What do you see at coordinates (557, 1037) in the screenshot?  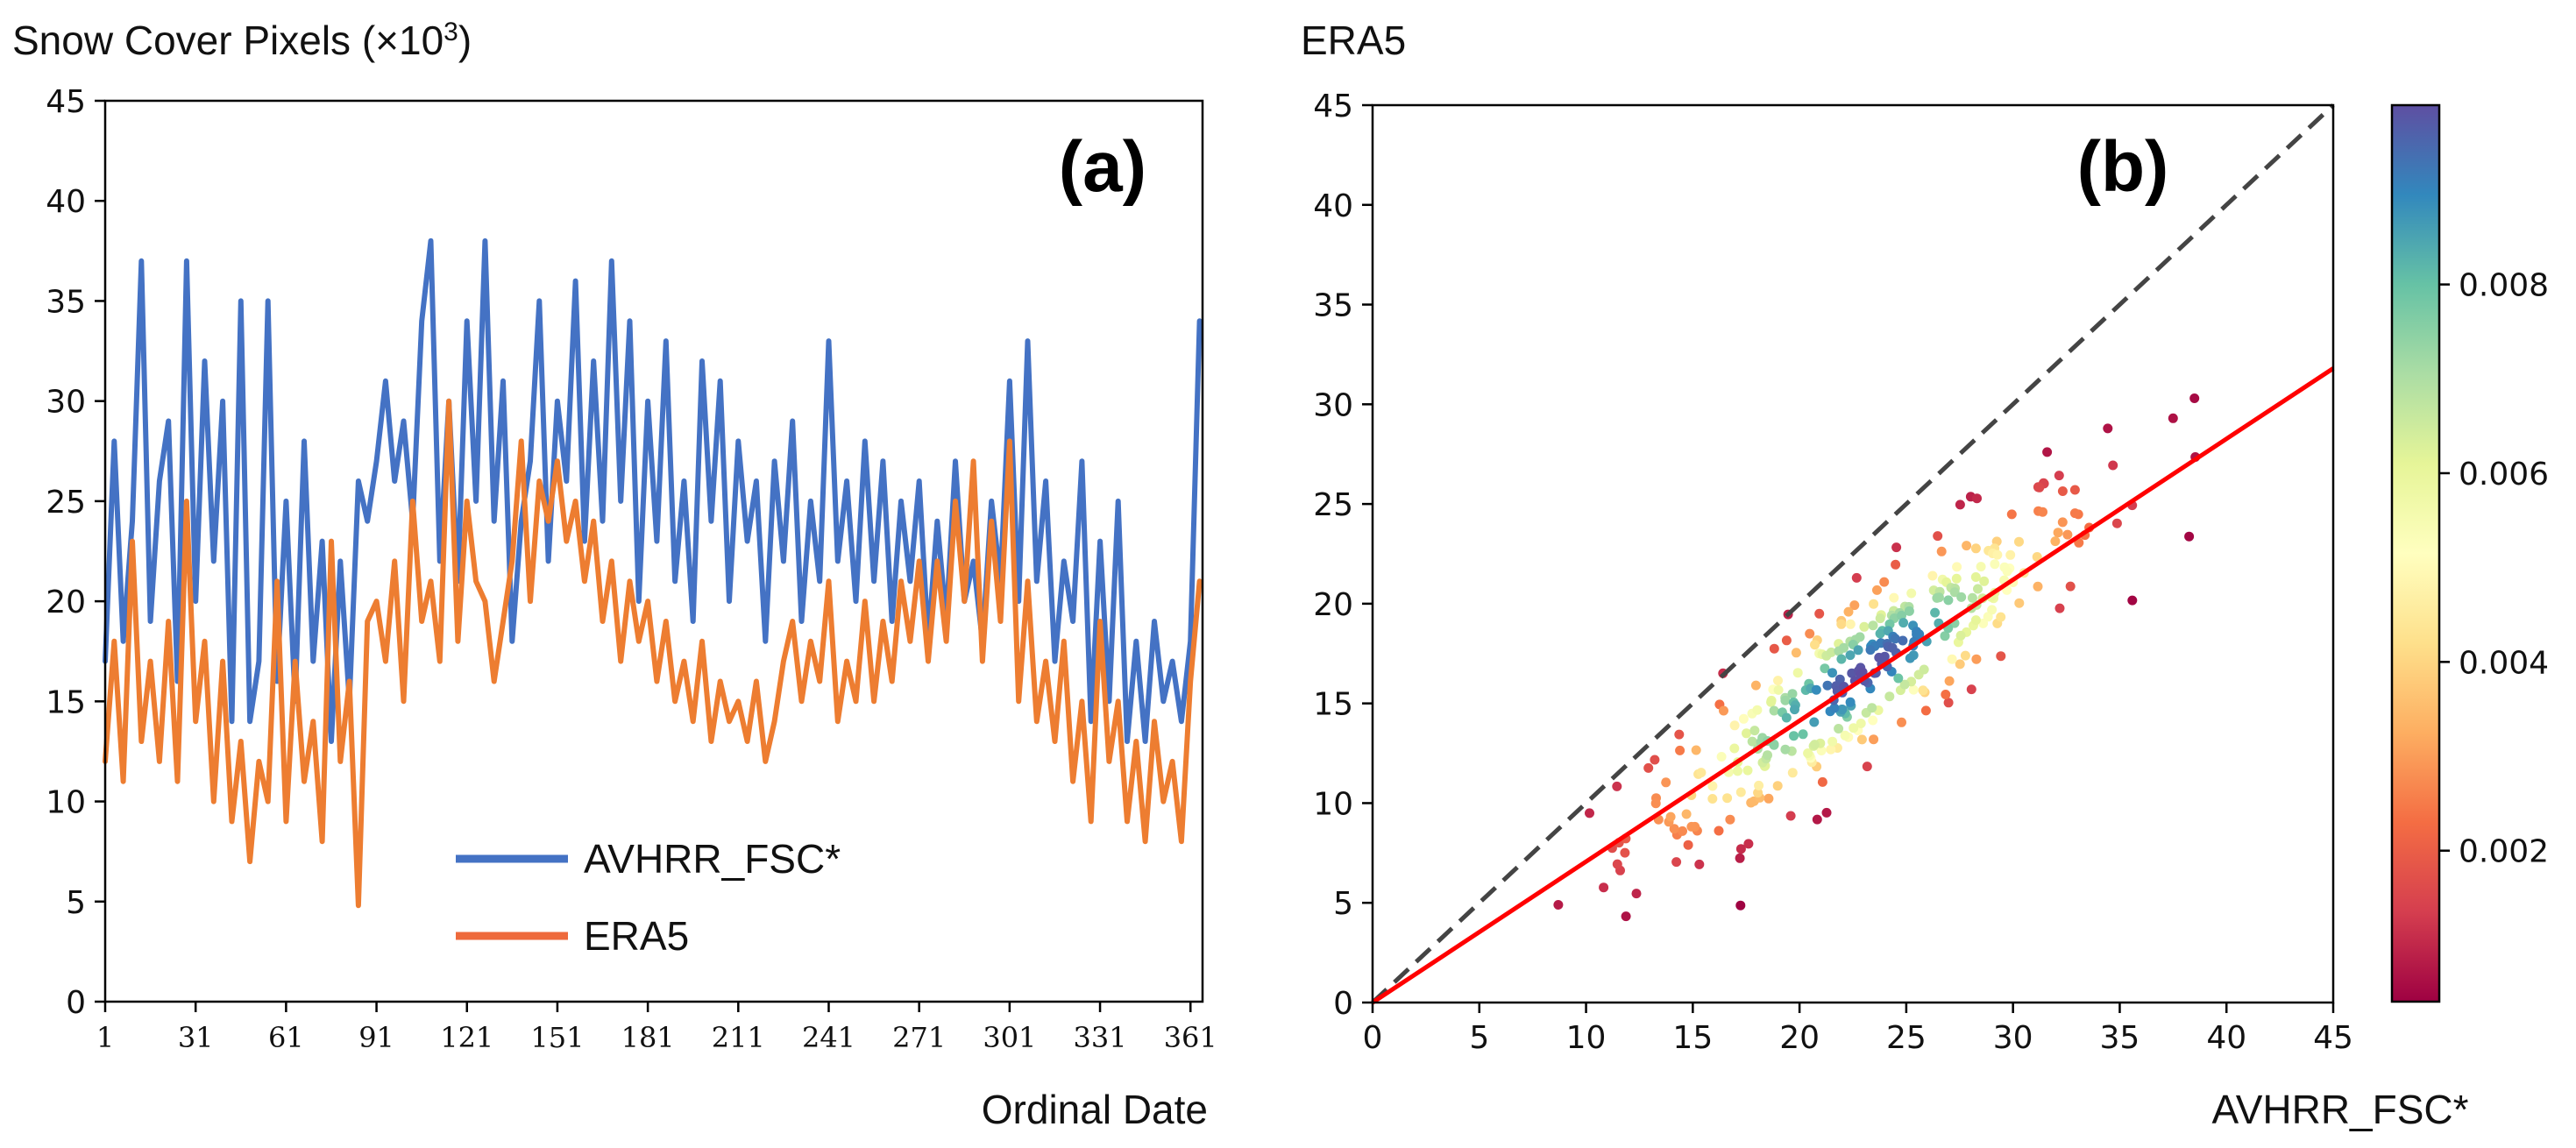 I see `panel-a-x-tick-label: 151` at bounding box center [557, 1037].